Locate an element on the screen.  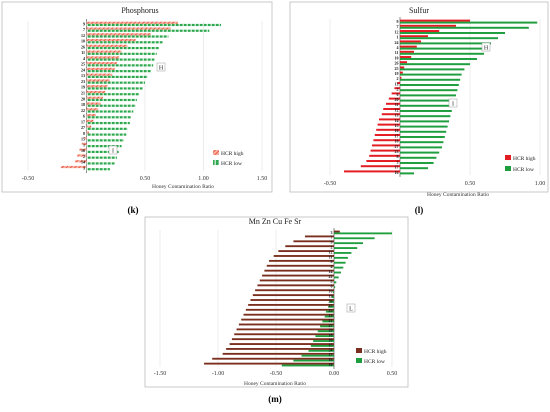
category-label: 20 is located at coordinates (331, 330).